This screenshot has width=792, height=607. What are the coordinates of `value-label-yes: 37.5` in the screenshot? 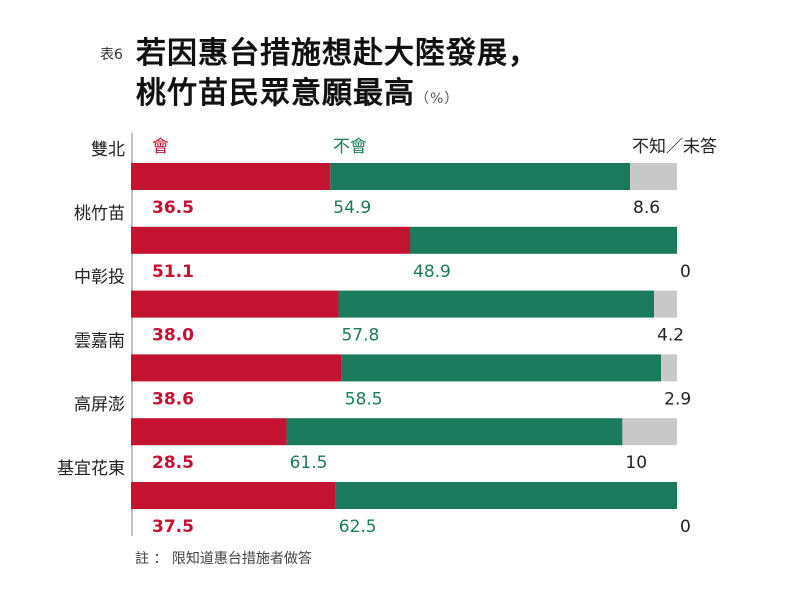 It's located at (173, 527).